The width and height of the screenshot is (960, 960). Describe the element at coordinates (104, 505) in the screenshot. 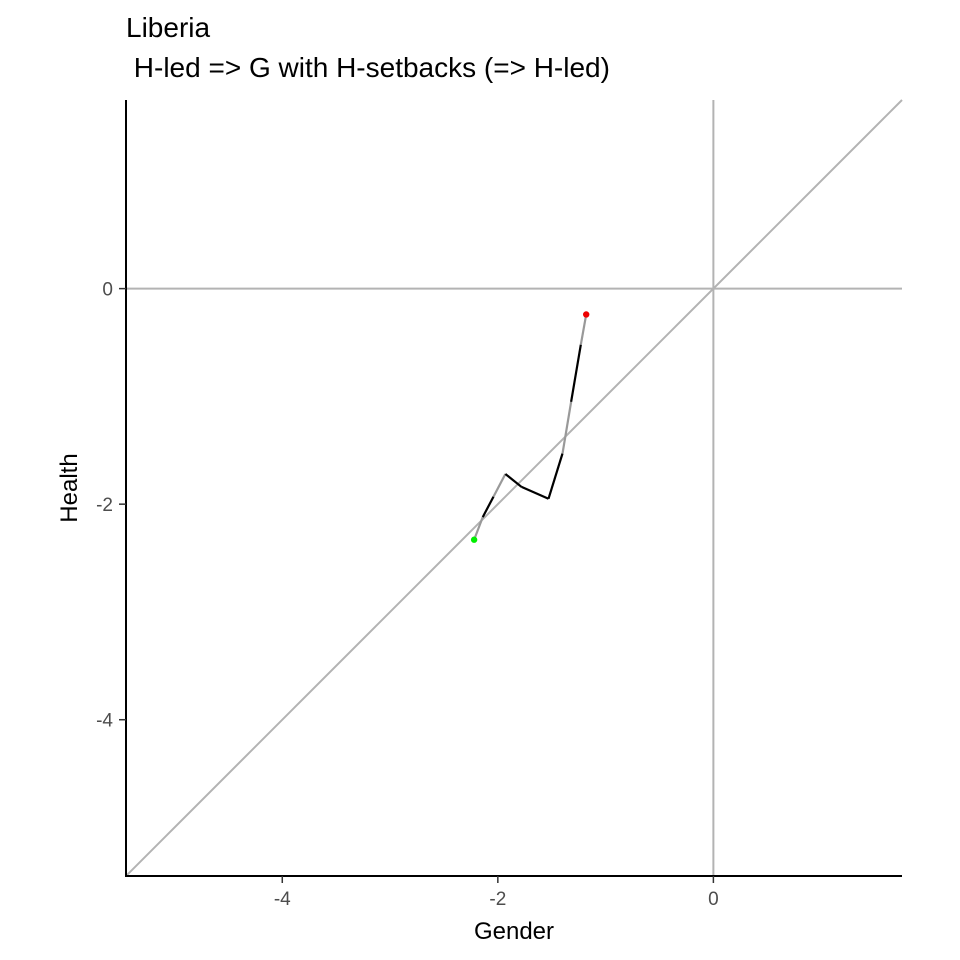

I see `y-tick-label: -2` at that location.